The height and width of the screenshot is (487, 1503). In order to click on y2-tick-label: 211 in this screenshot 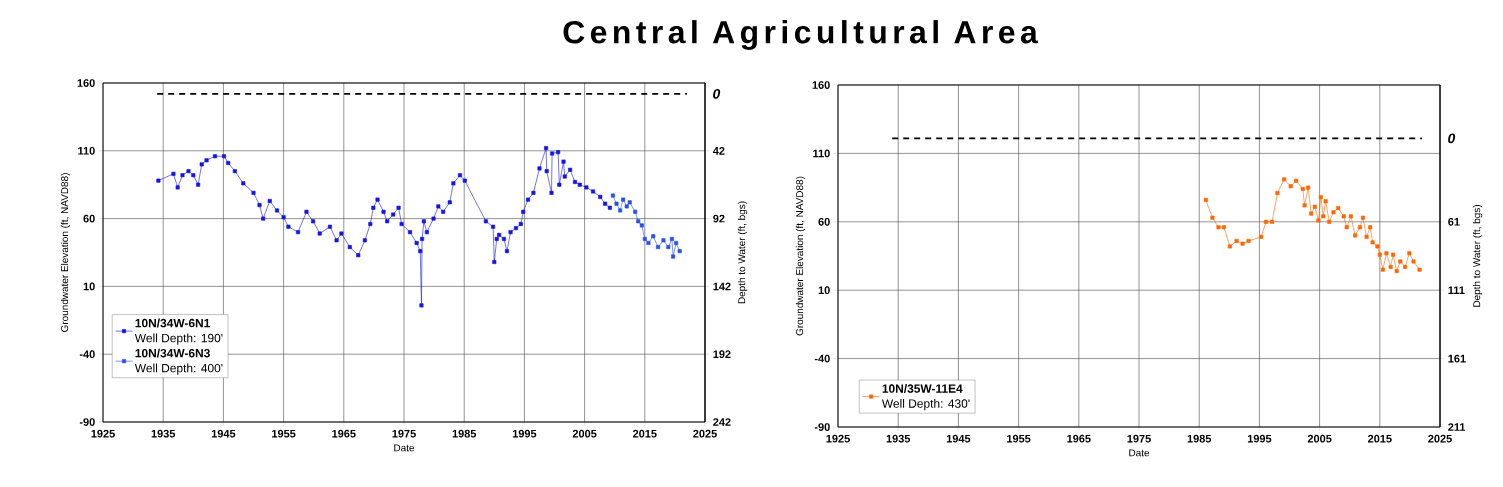, I will do `click(1457, 427)`.